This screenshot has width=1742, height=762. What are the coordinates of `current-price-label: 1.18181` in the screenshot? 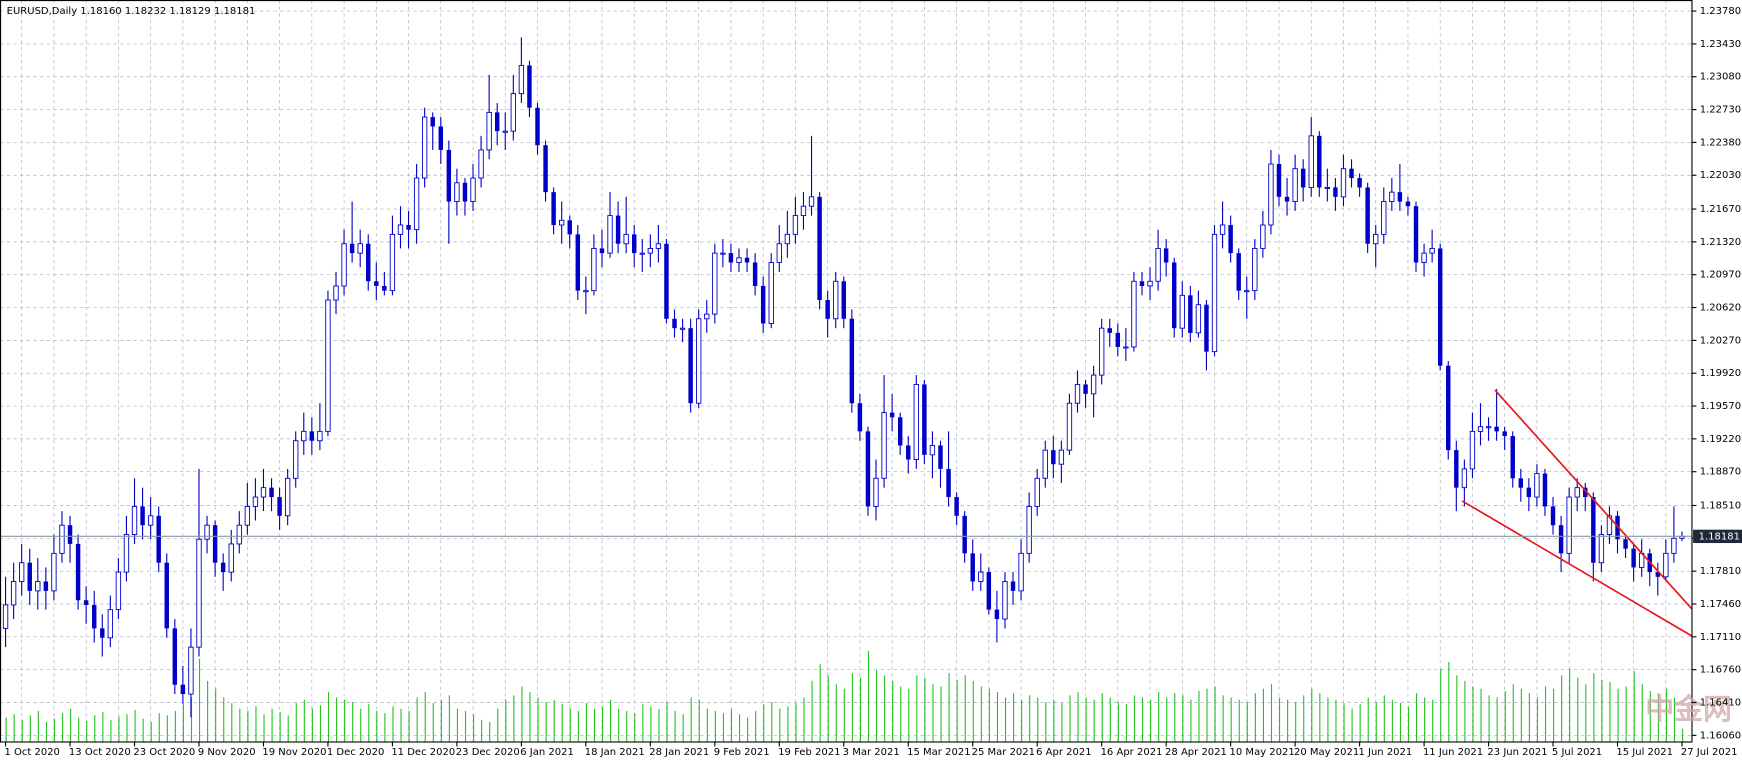 It's located at (1719, 536).